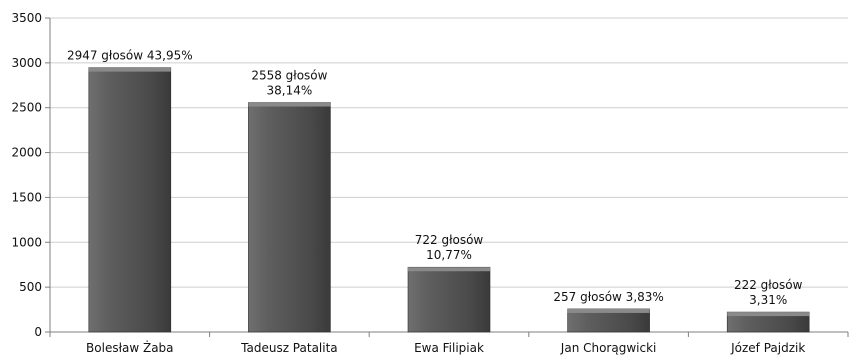 The width and height of the screenshot is (855, 356). I want to click on y-tick-label: 1000, so click(26, 242).